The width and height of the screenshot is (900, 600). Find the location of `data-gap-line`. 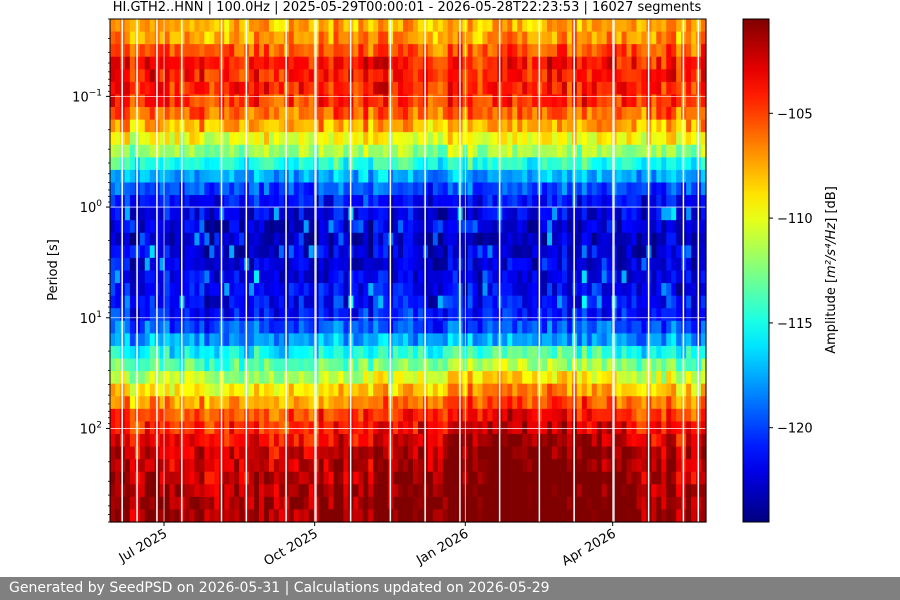

data-gap-line is located at coordinates (539, 270).